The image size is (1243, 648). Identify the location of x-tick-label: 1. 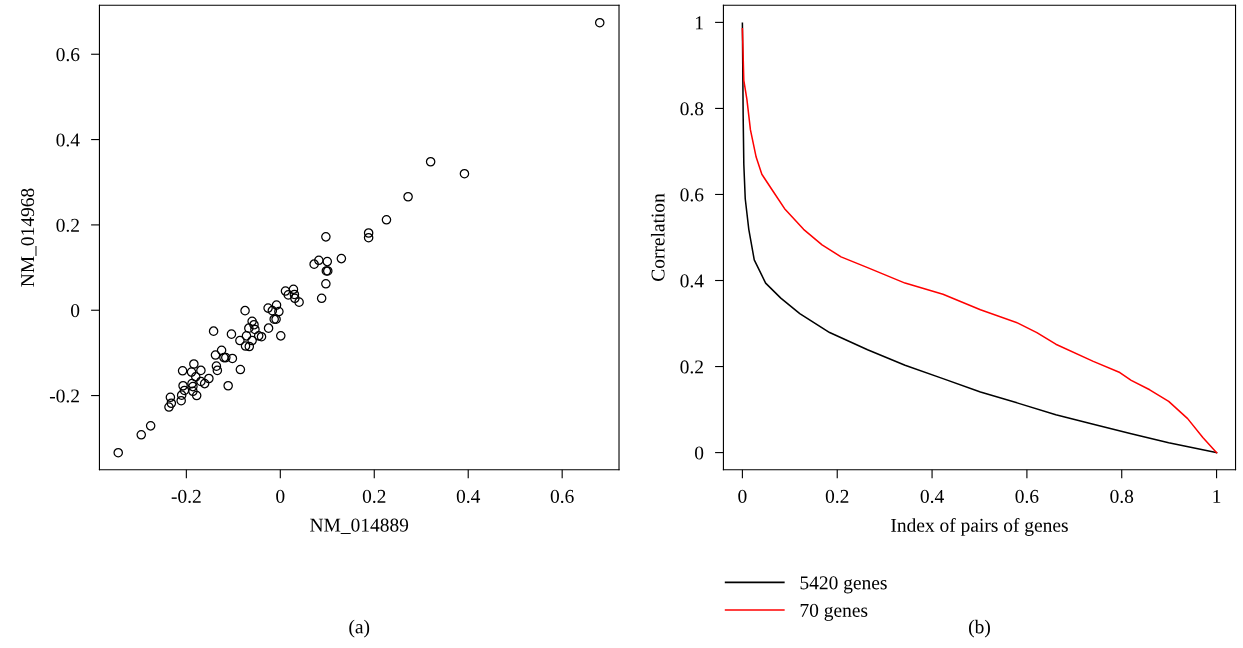
(1217, 496).